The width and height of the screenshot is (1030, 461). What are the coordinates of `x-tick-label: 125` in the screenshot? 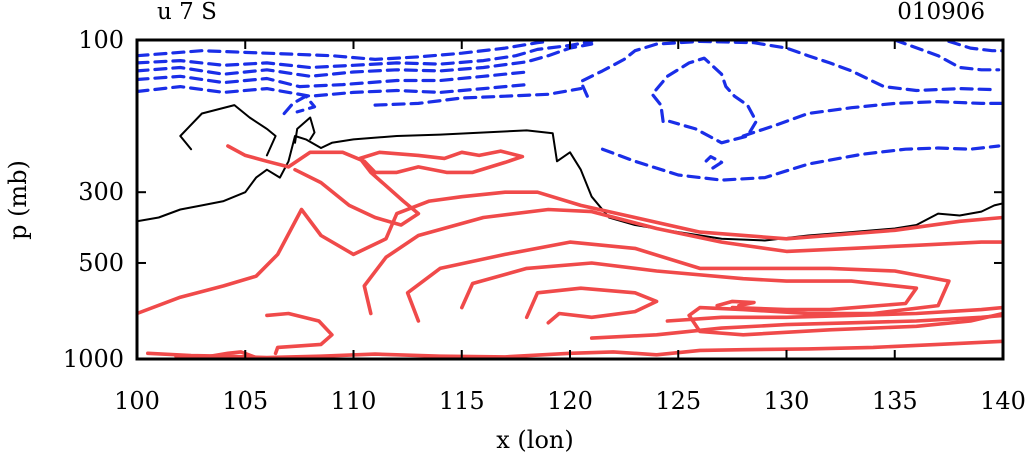 It's located at (678, 401).